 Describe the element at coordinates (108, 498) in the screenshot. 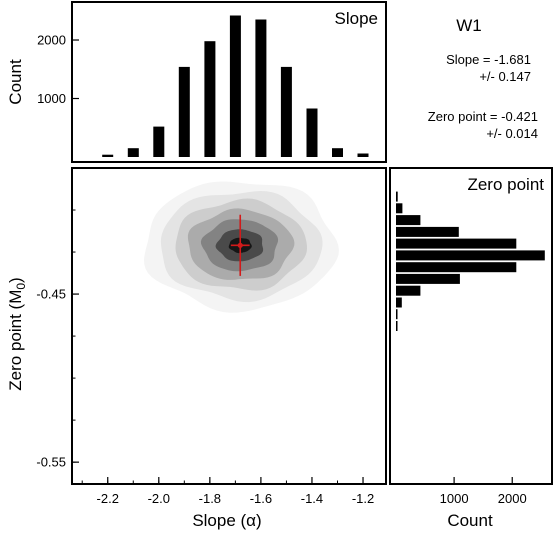

I see `joint-x-tick-label: -2.2` at that location.